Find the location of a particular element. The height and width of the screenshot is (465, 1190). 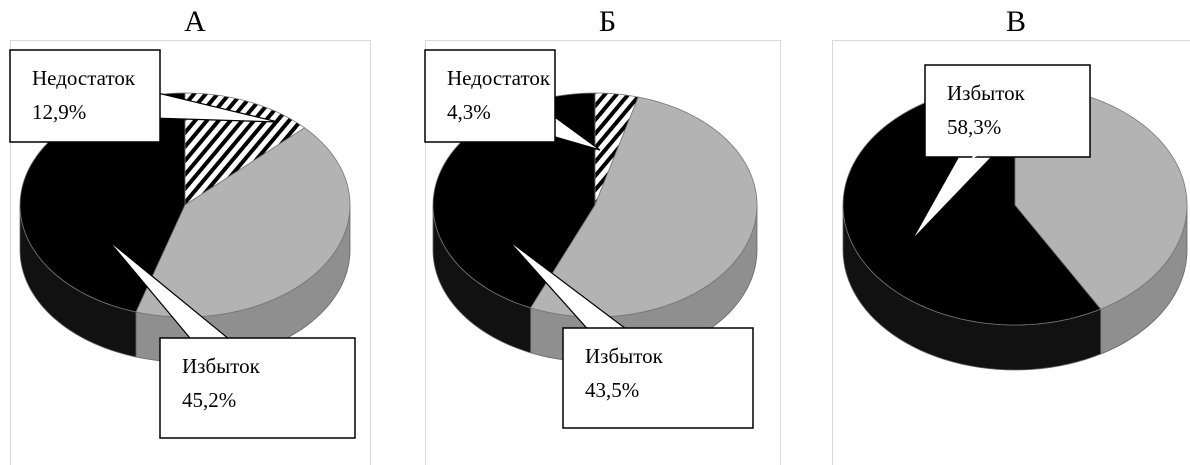

callout-value: 12,9% is located at coordinates (59, 112).